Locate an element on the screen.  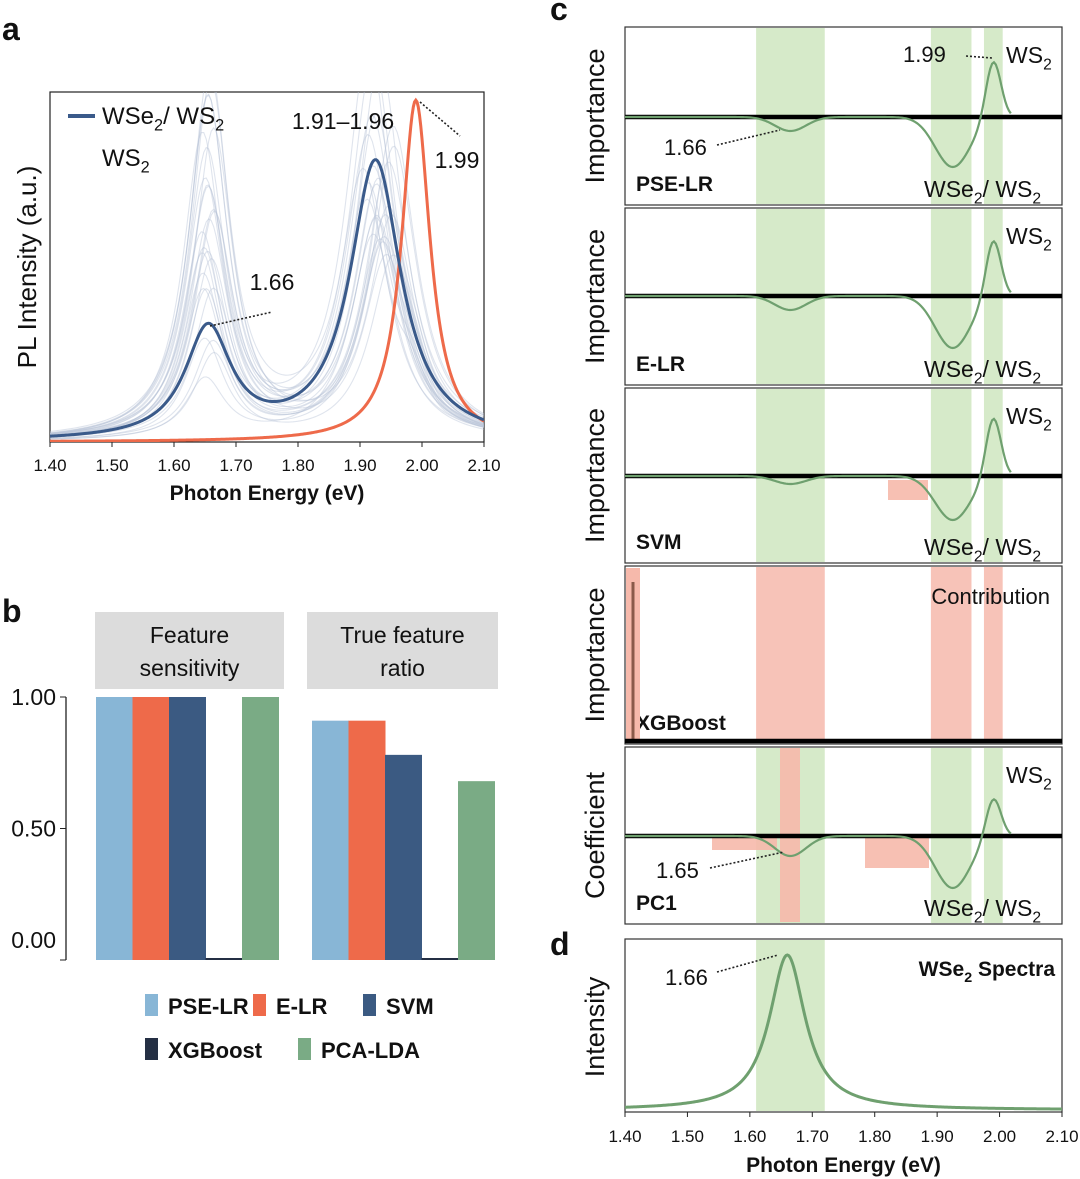
annotation-contribution: Contribution is located at coordinates (990, 596).